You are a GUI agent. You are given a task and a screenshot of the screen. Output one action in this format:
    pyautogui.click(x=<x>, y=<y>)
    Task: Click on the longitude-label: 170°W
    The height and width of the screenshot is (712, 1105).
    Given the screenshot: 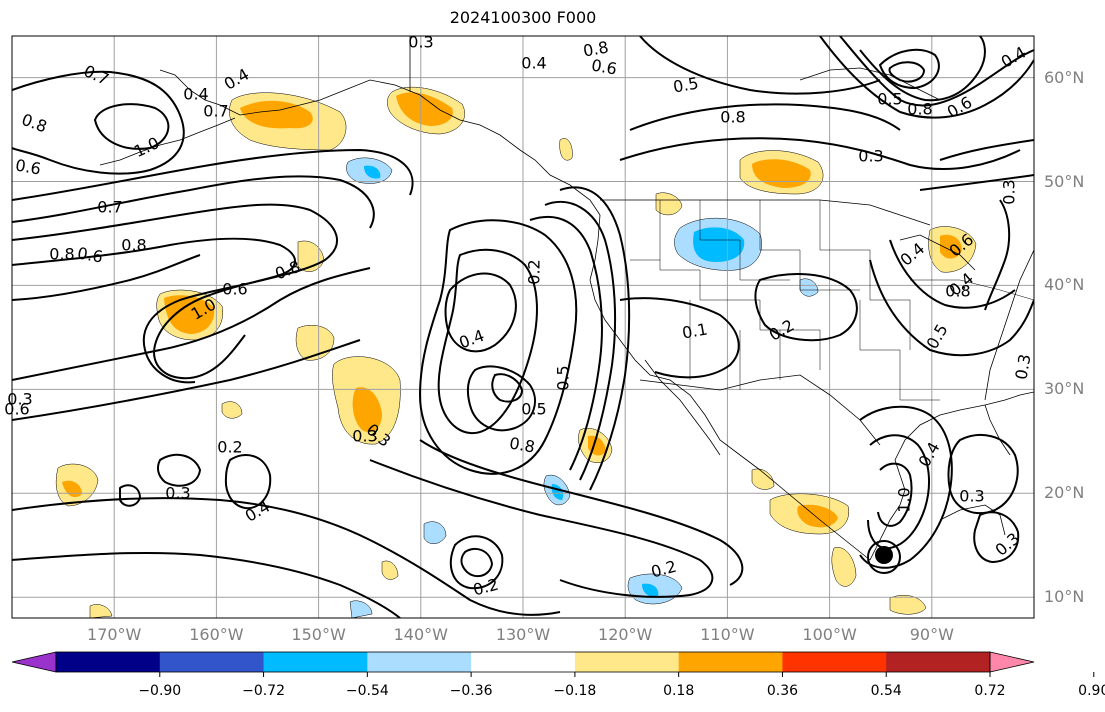 What is the action you would take?
    pyautogui.click(x=114, y=634)
    